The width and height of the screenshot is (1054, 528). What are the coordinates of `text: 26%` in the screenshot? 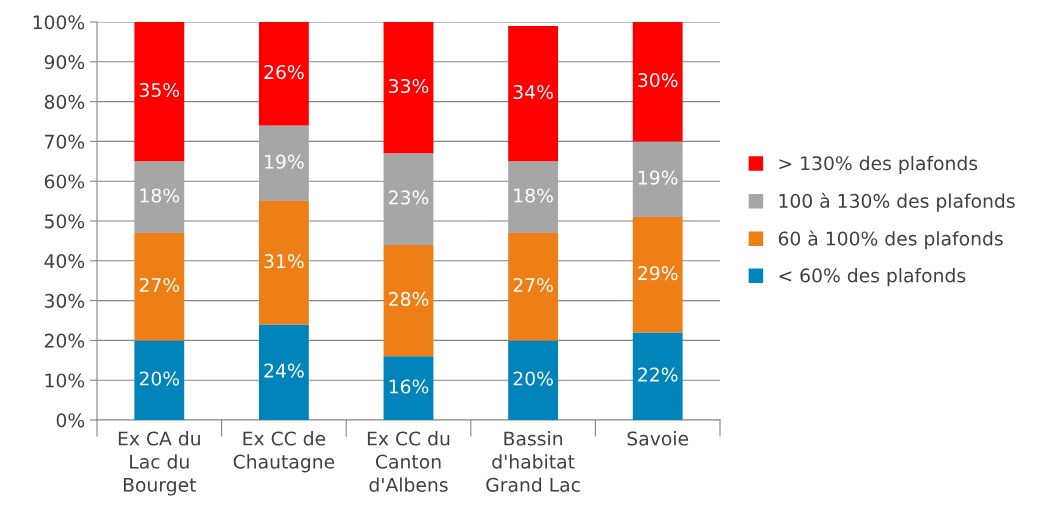 It's located at (284, 72).